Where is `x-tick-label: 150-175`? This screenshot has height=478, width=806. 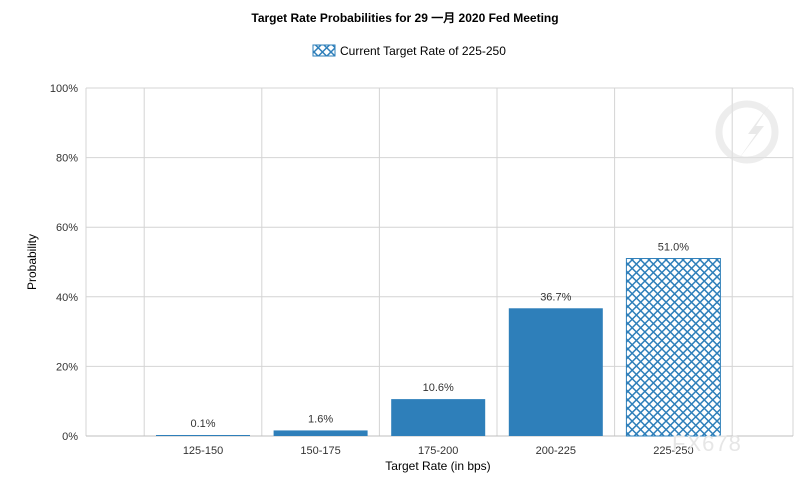 x-tick-label: 150-175 is located at coordinates (320, 451).